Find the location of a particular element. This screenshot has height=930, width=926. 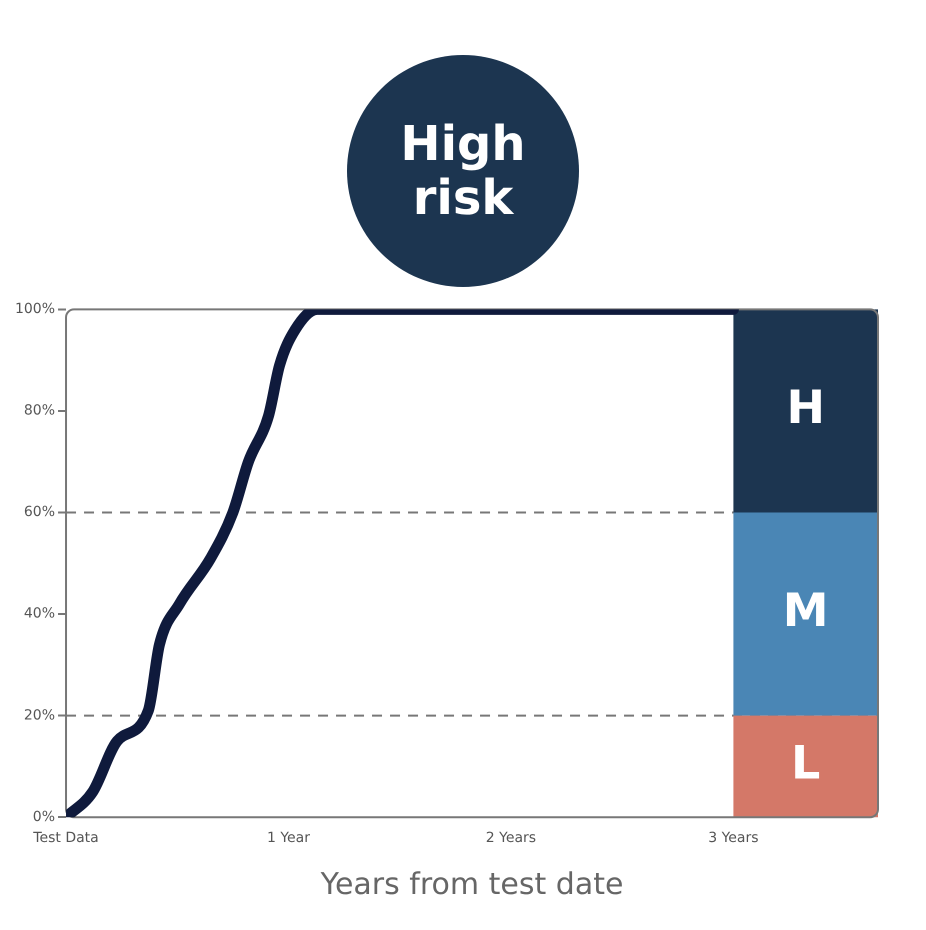

chart-title: High risk is located at coordinates (463, 171).